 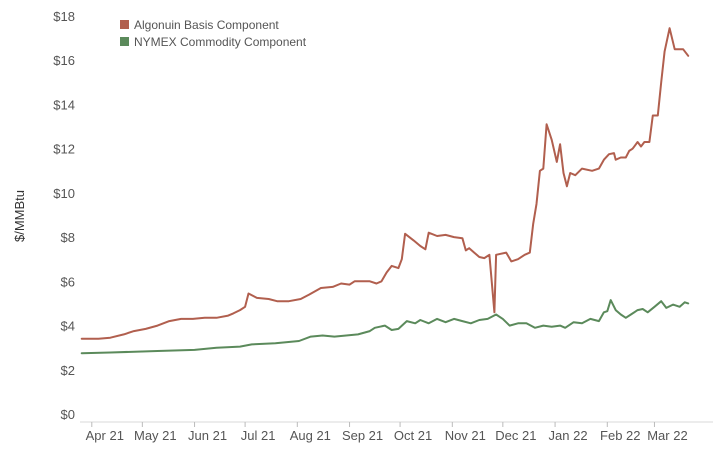 I want to click on x-tick-label: Mar 22, so click(x=667, y=435).